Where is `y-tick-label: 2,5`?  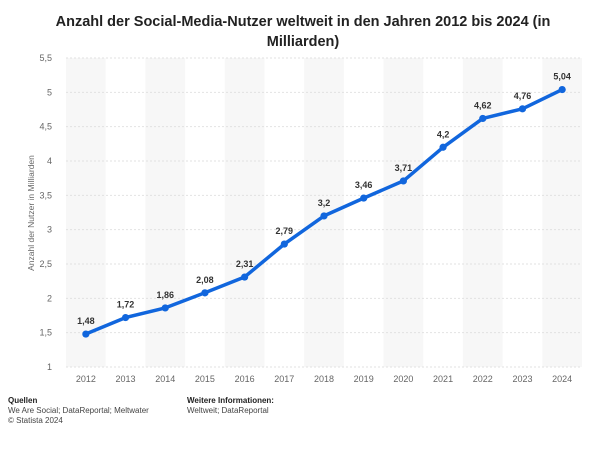
y-tick-label: 2,5 is located at coordinates (45, 264).